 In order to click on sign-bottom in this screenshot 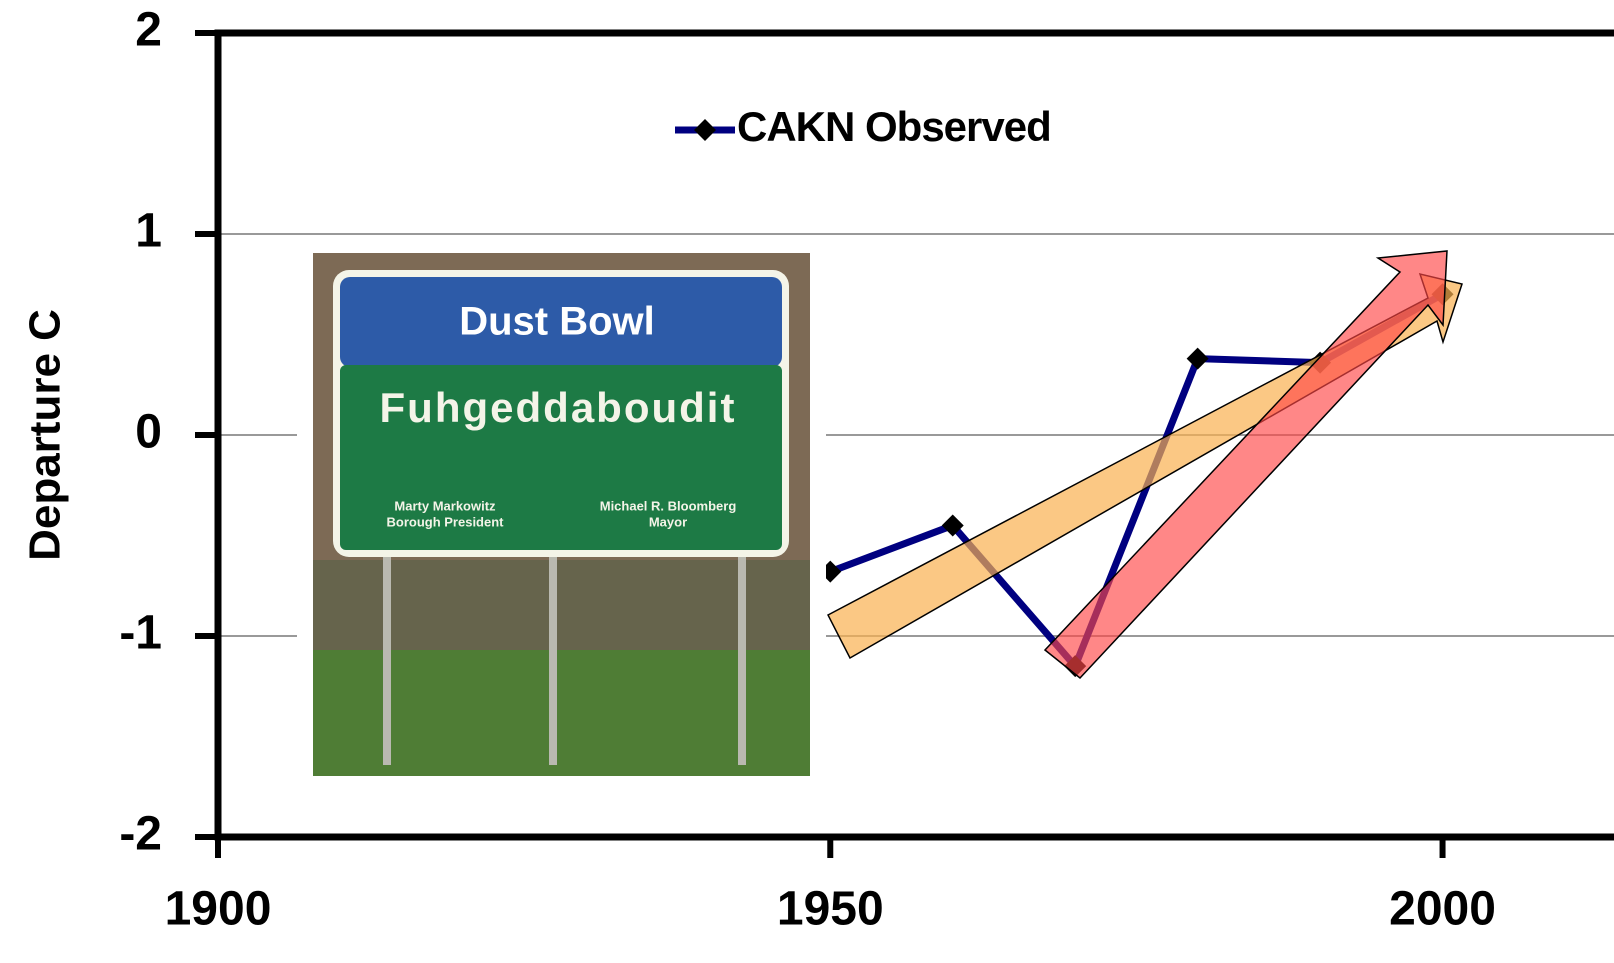, I will do `click(561, 457)`.